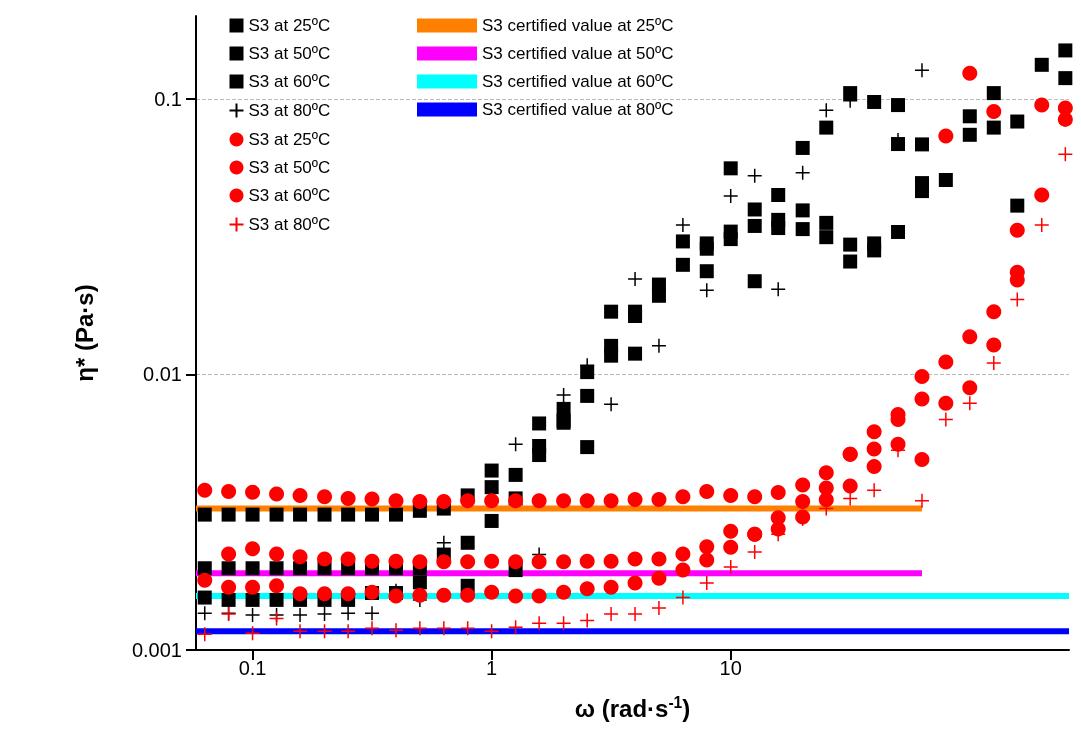 The height and width of the screenshot is (736, 1081). I want to click on y-axis-title: η* (Pa·s), so click(84, 333).